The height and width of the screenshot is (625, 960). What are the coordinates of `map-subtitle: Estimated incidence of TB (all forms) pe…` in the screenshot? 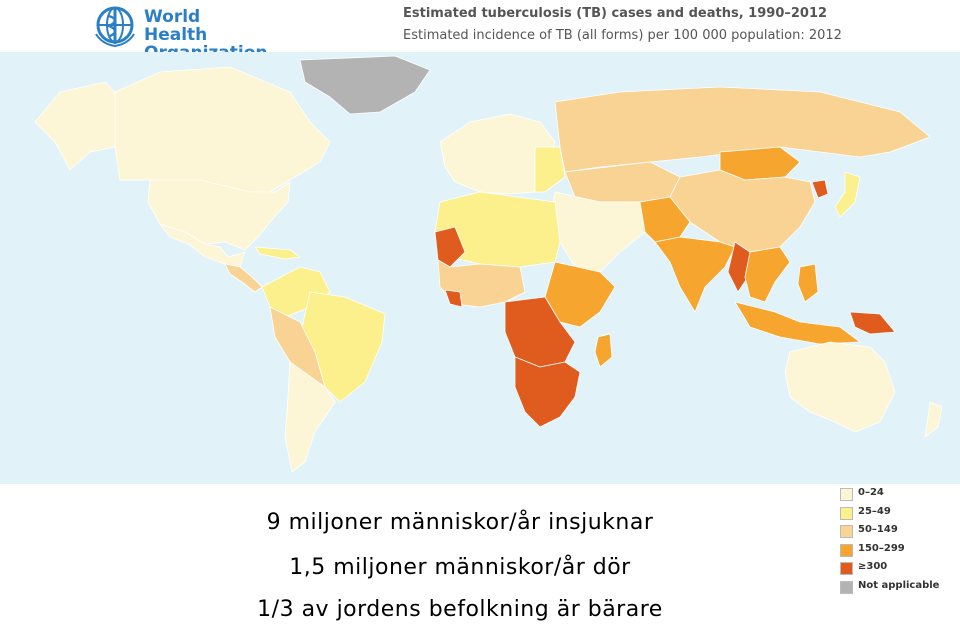 It's located at (622, 35).